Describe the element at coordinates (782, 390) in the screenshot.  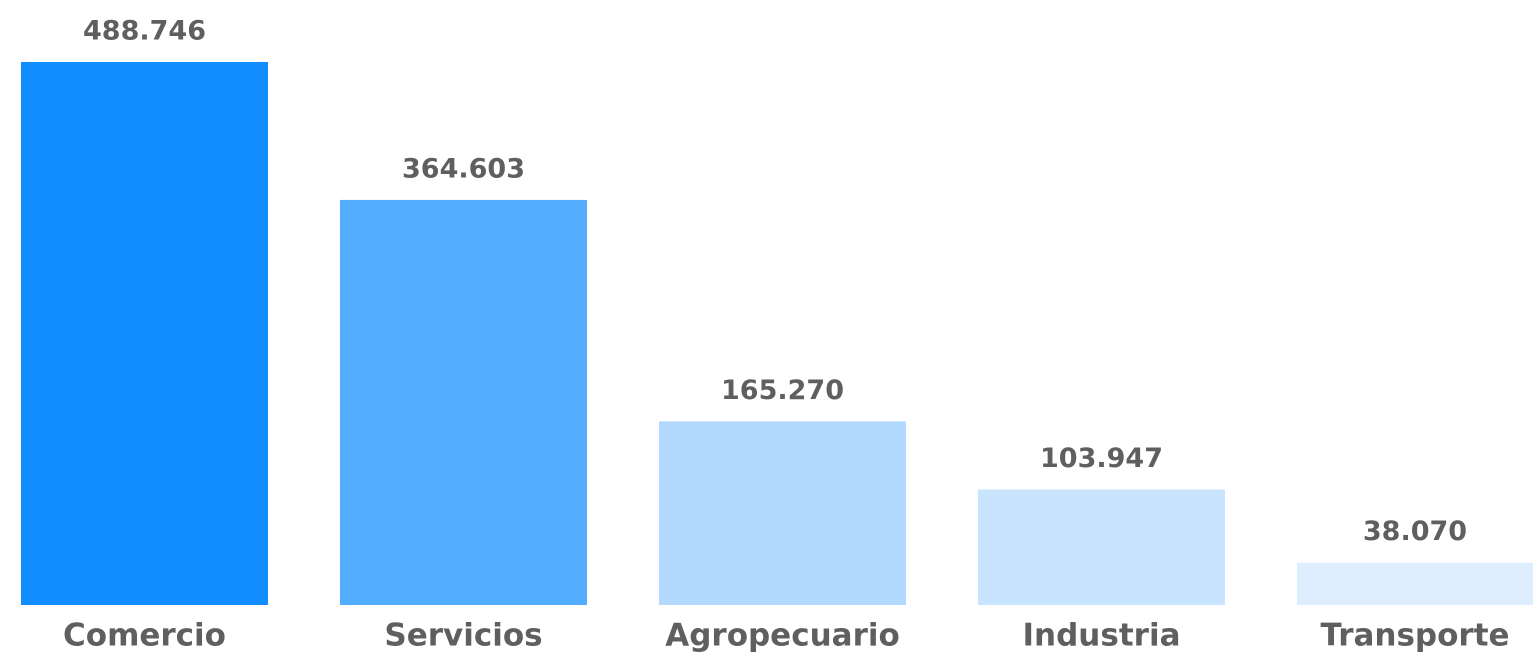
I see `value-label: 165.270` at that location.